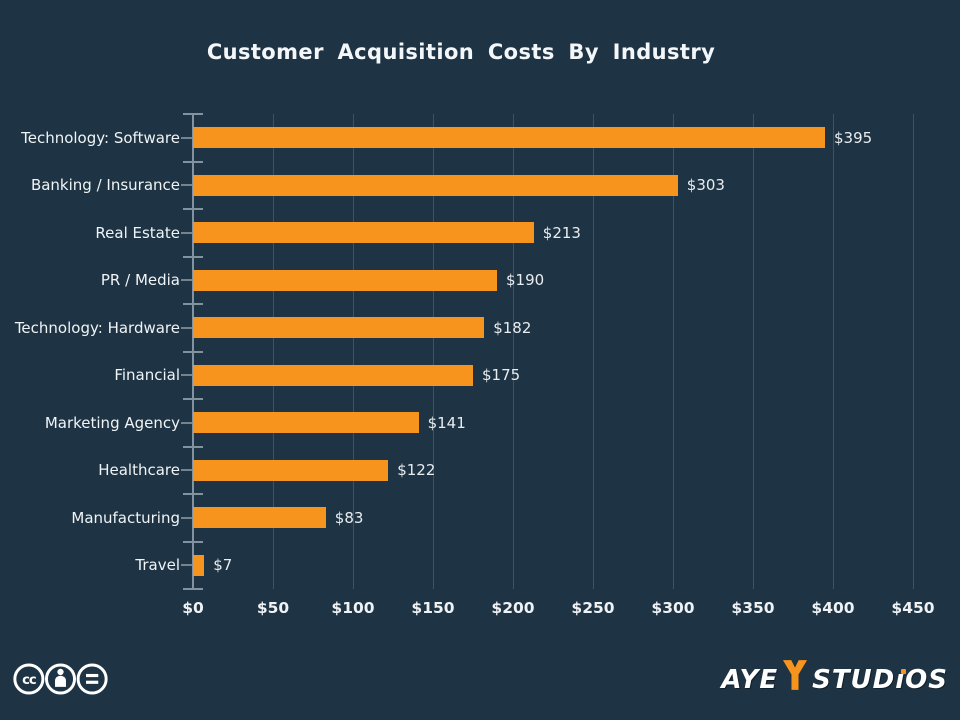 The width and height of the screenshot is (960, 720). Describe the element at coordinates (112, 422) in the screenshot. I see `category-label: Marketing Agency` at that location.